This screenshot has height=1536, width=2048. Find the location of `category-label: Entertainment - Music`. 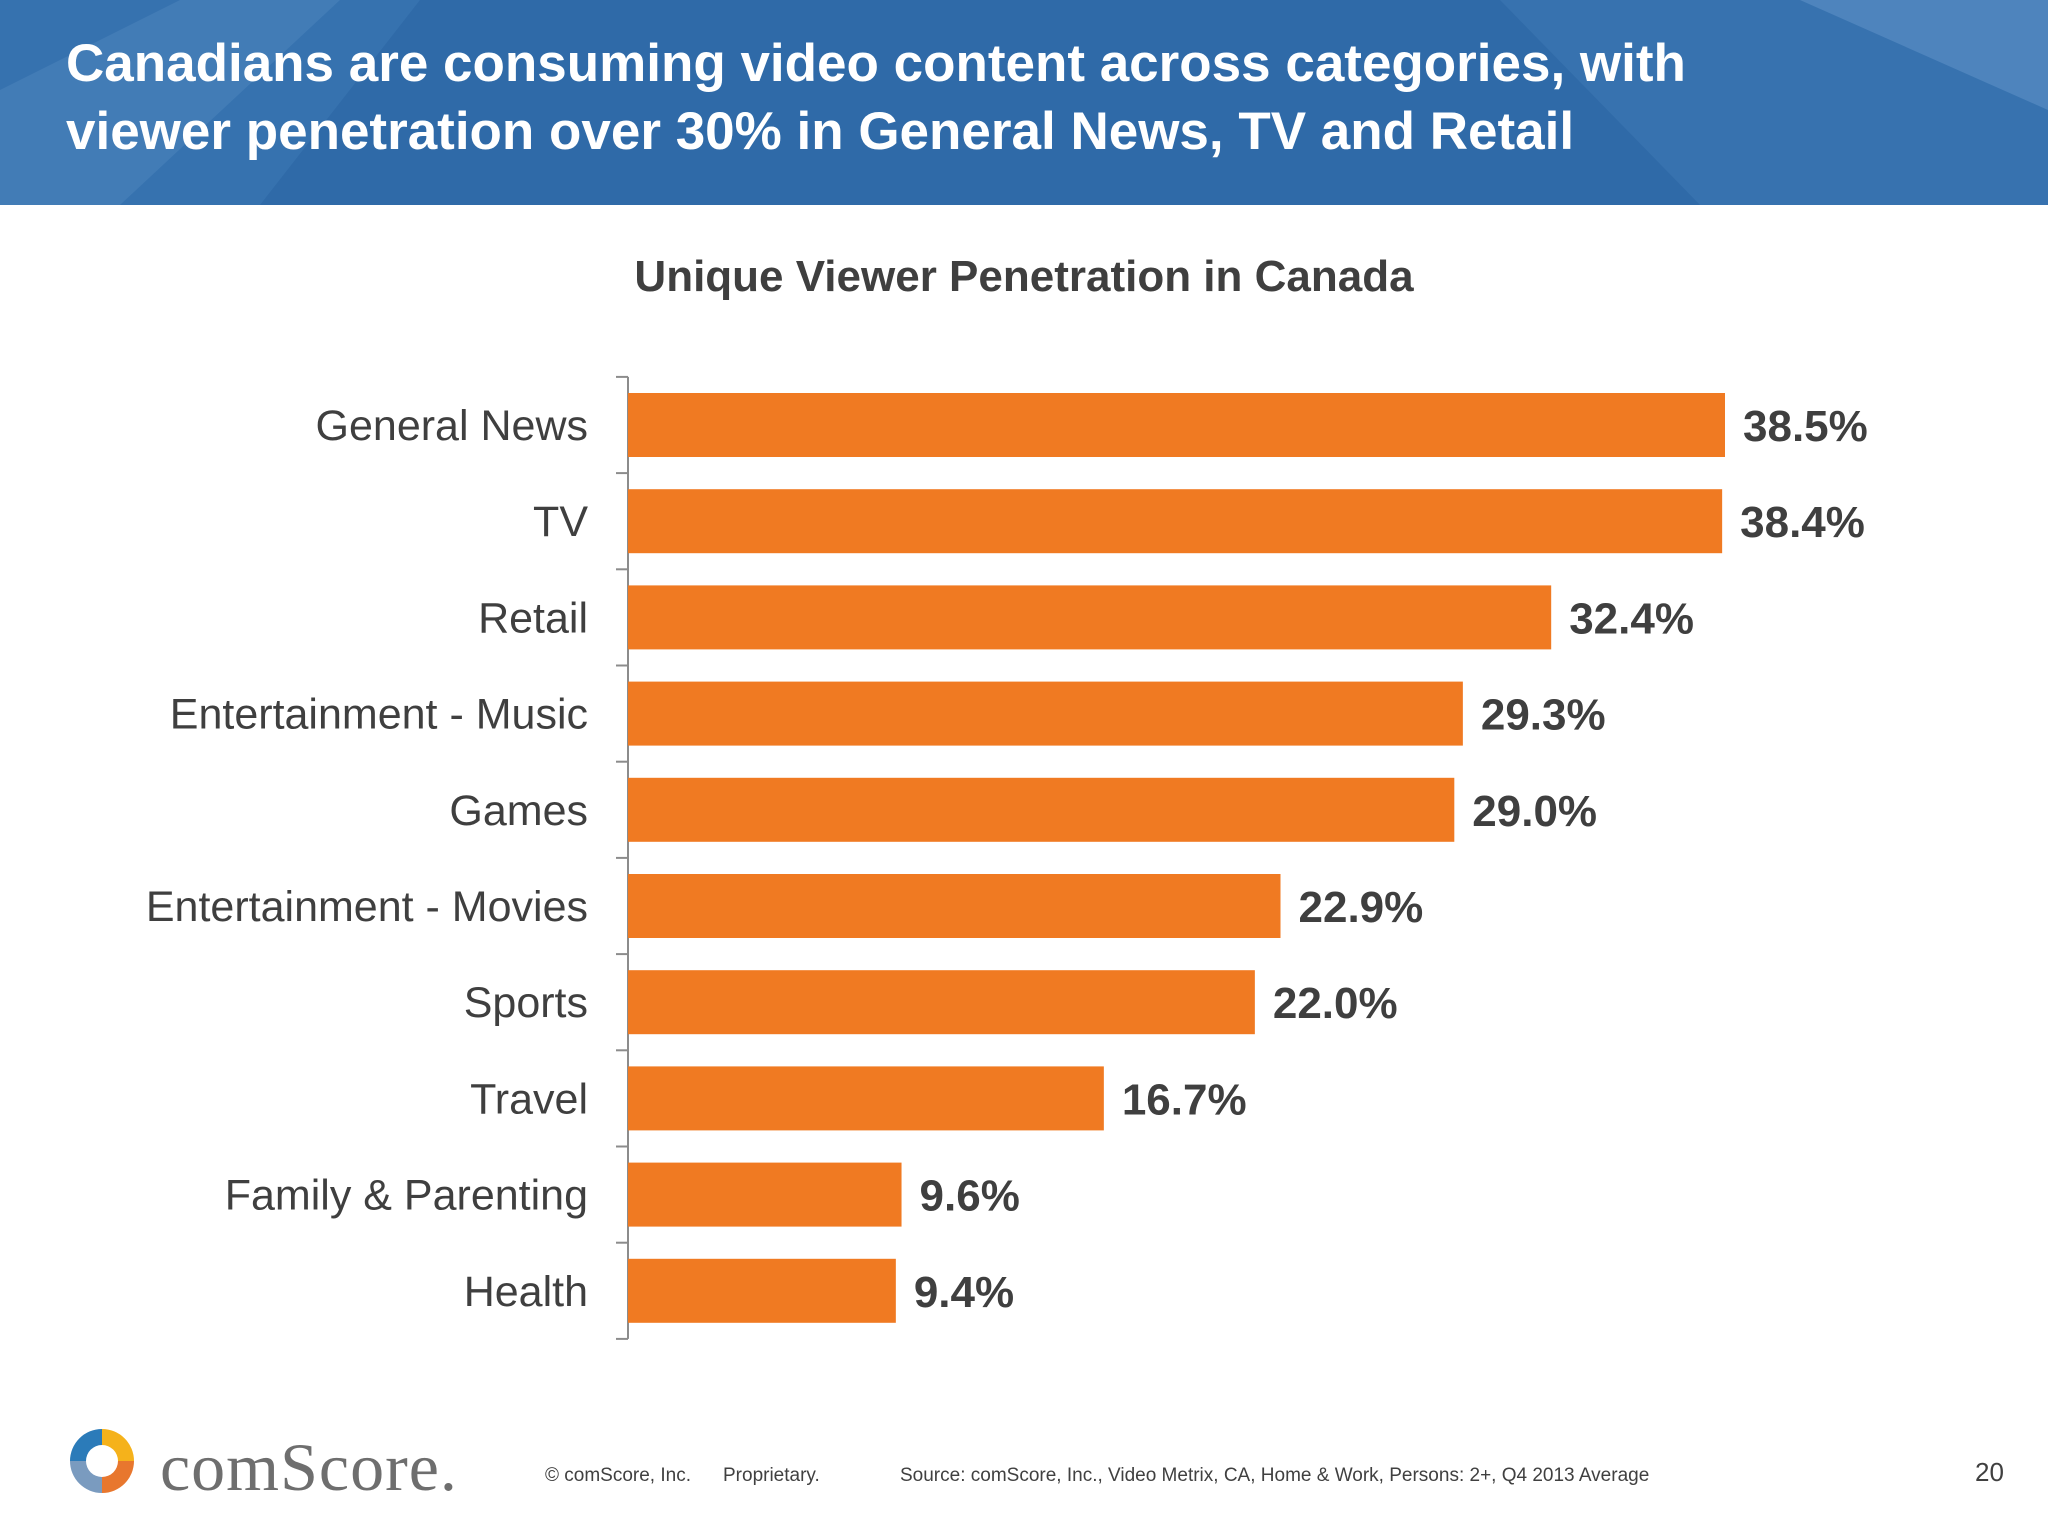

category-label: Entertainment - Music is located at coordinates (379, 715).